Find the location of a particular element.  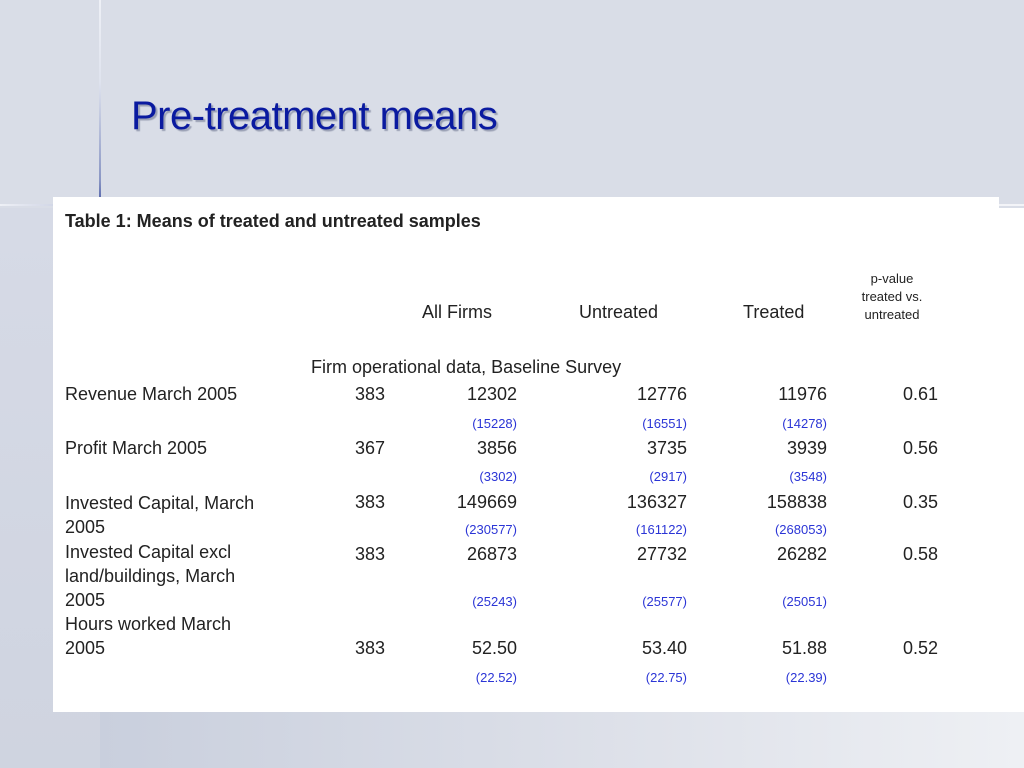

header-pvalue: p-value treated vs. untreated is located at coordinates (892, 297).